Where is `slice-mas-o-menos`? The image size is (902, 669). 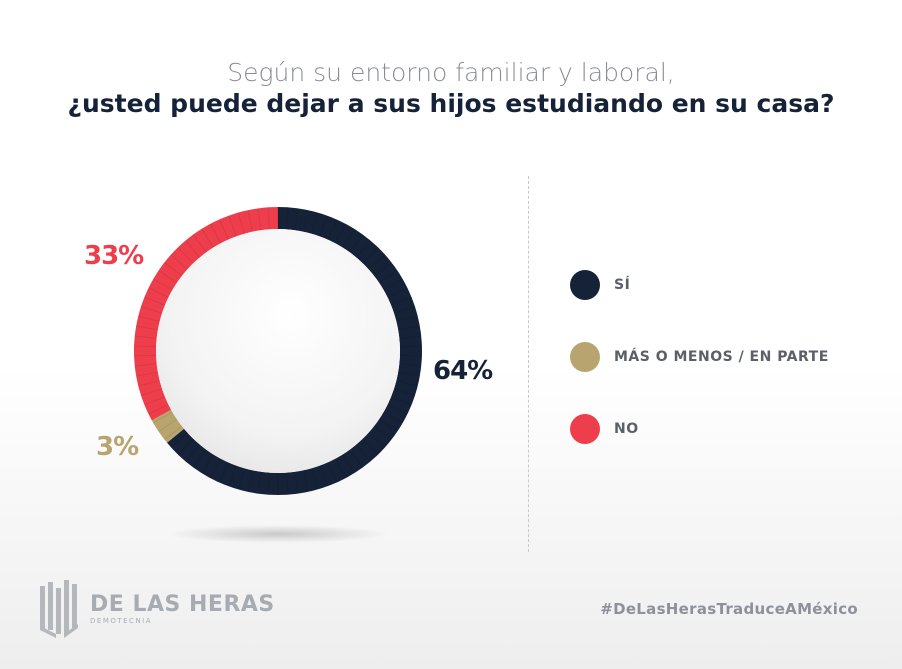
slice-mas-o-menos is located at coordinates (167, 426).